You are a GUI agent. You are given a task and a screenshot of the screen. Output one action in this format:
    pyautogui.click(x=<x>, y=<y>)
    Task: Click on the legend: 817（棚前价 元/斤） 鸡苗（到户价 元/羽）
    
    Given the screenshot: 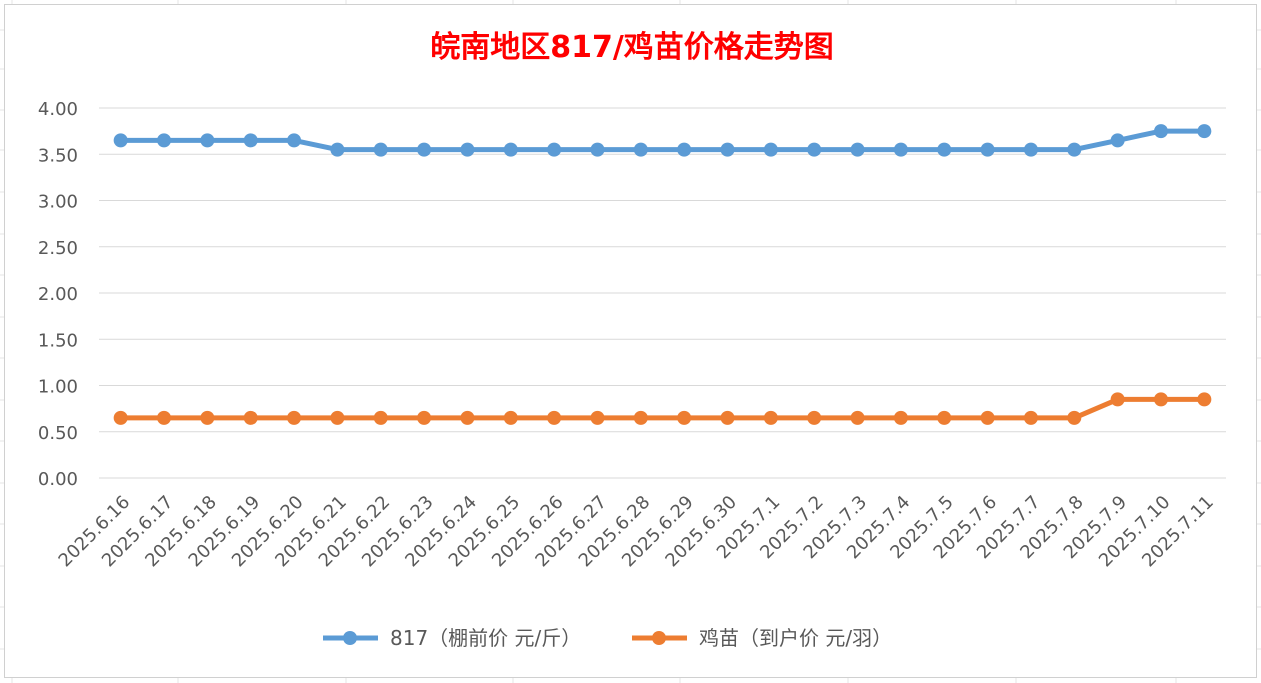 What is the action you would take?
    pyautogui.click(x=607, y=638)
    